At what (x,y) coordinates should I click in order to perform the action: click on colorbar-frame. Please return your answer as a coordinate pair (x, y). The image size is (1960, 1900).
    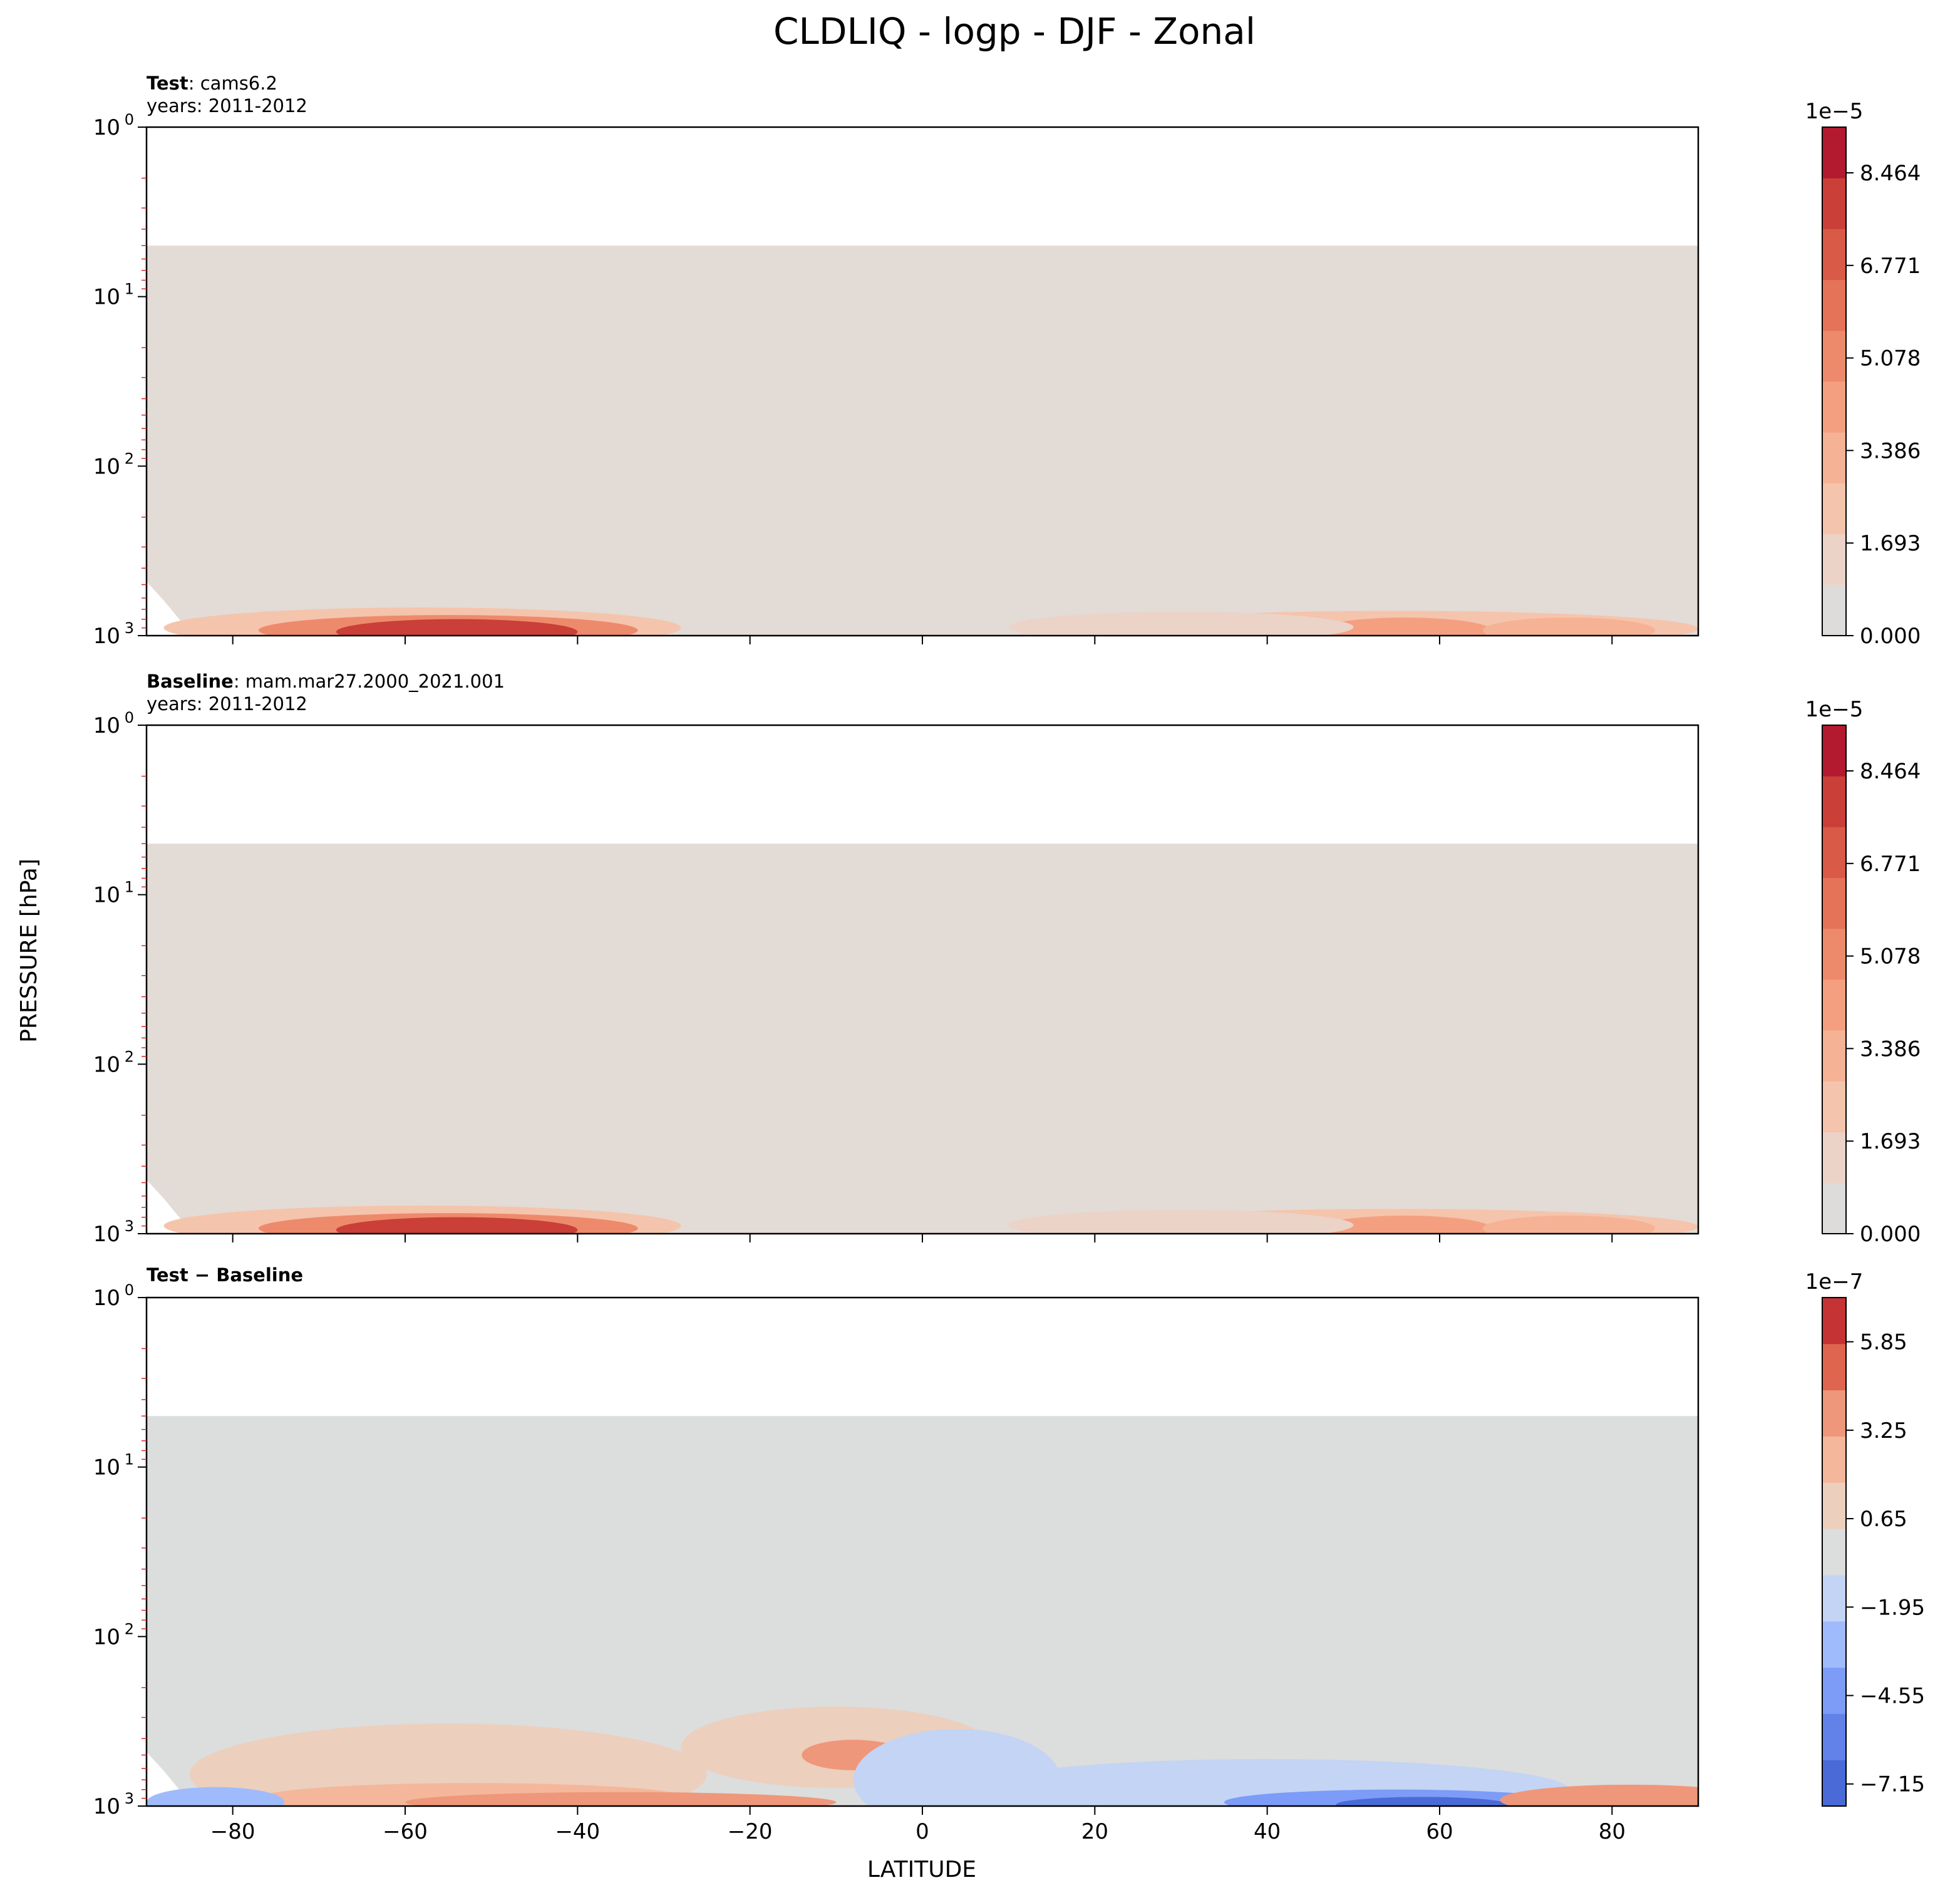
    Looking at the image, I should click on (1834, 1552).